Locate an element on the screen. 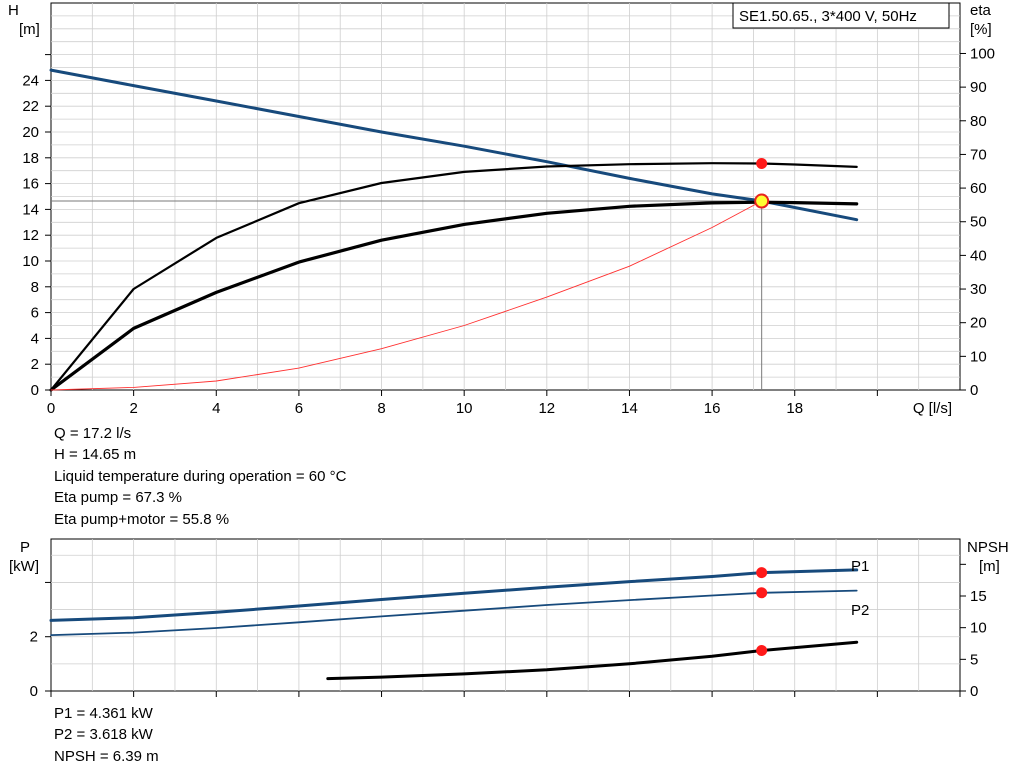 The image size is (1024, 781). chart-title: SE1.50.65., 3*400 V, 50Hz is located at coordinates (828, 16).